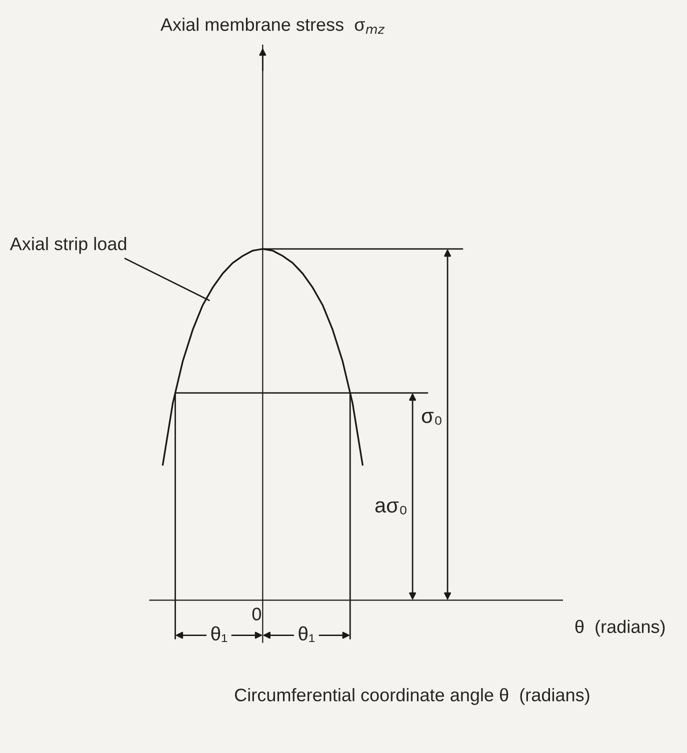  I want to click on text: 0, so click(257, 614).